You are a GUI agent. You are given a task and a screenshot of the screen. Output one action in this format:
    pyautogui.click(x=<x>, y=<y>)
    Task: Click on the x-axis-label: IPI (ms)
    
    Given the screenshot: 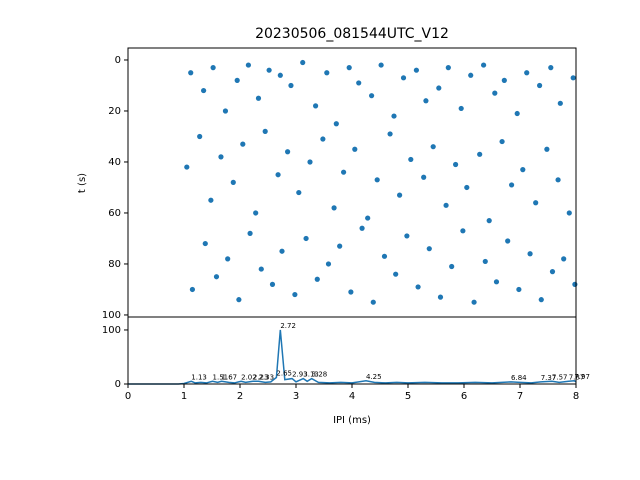 What is the action you would take?
    pyautogui.click(x=352, y=420)
    